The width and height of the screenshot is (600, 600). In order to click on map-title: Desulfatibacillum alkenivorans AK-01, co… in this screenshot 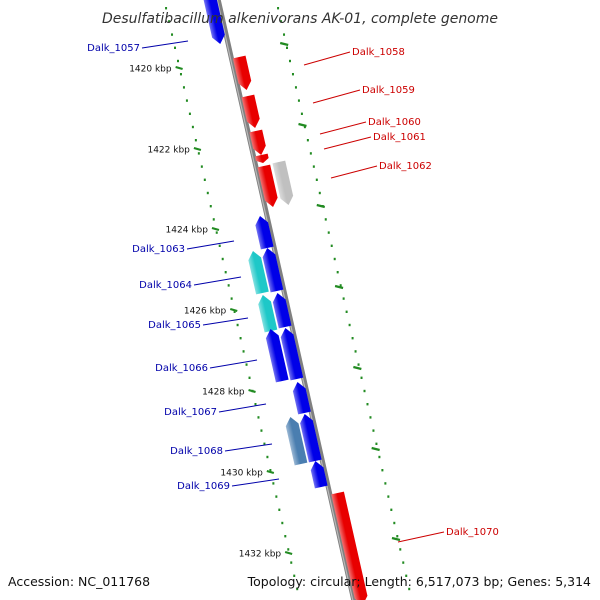, I will do `click(300, 19)`.